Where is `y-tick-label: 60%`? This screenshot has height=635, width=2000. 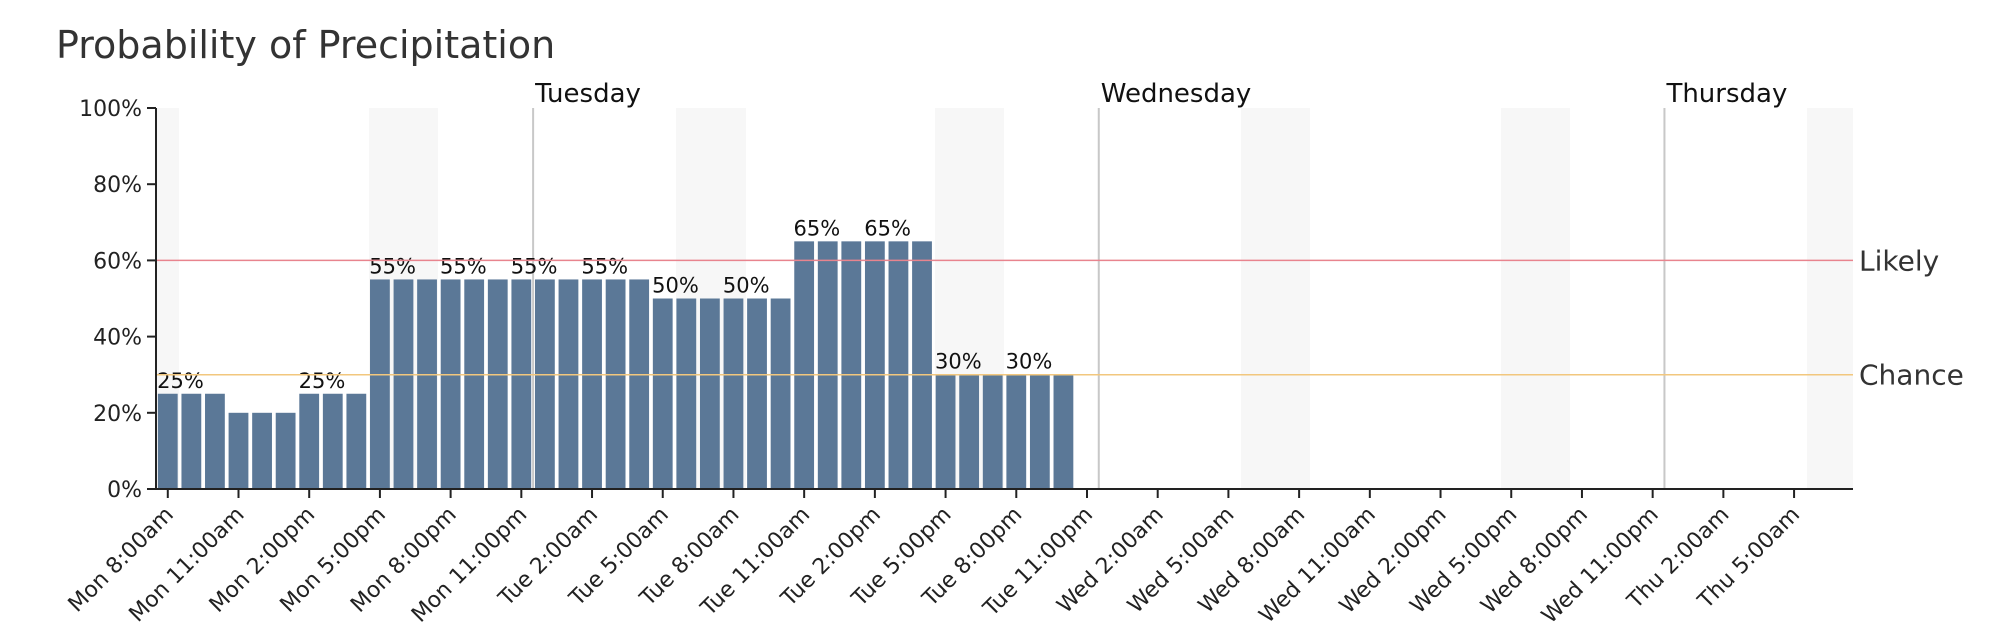
y-tick-label: 60% is located at coordinates (117, 261).